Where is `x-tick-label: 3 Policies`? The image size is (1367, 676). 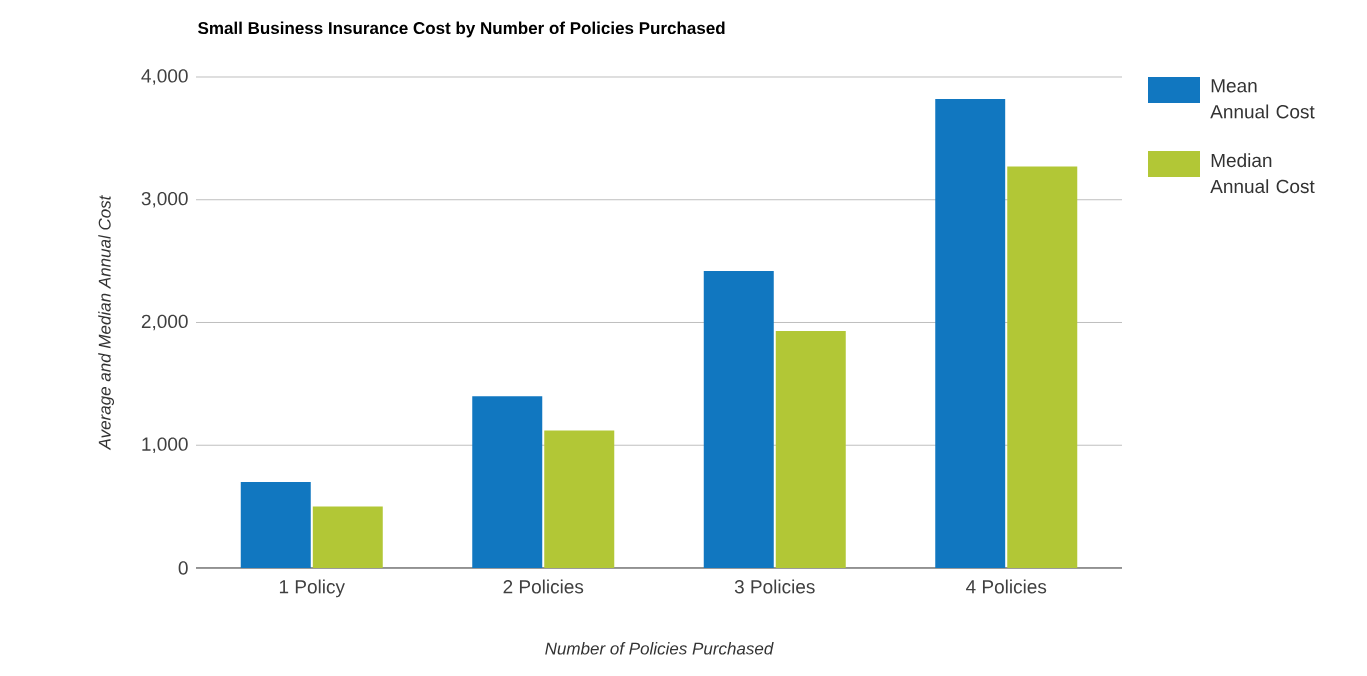 x-tick-label: 3 Policies is located at coordinates (774, 586).